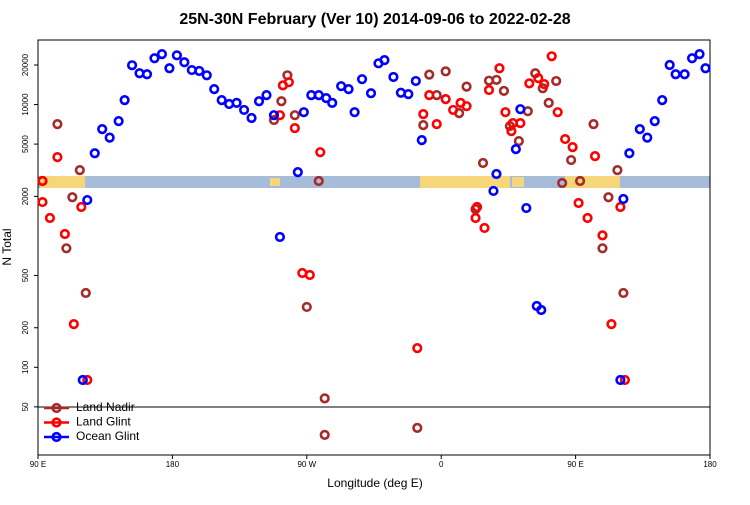  What do you see at coordinates (7, 246) in the screenshot?
I see `y-axis-label: N Total` at bounding box center [7, 246].